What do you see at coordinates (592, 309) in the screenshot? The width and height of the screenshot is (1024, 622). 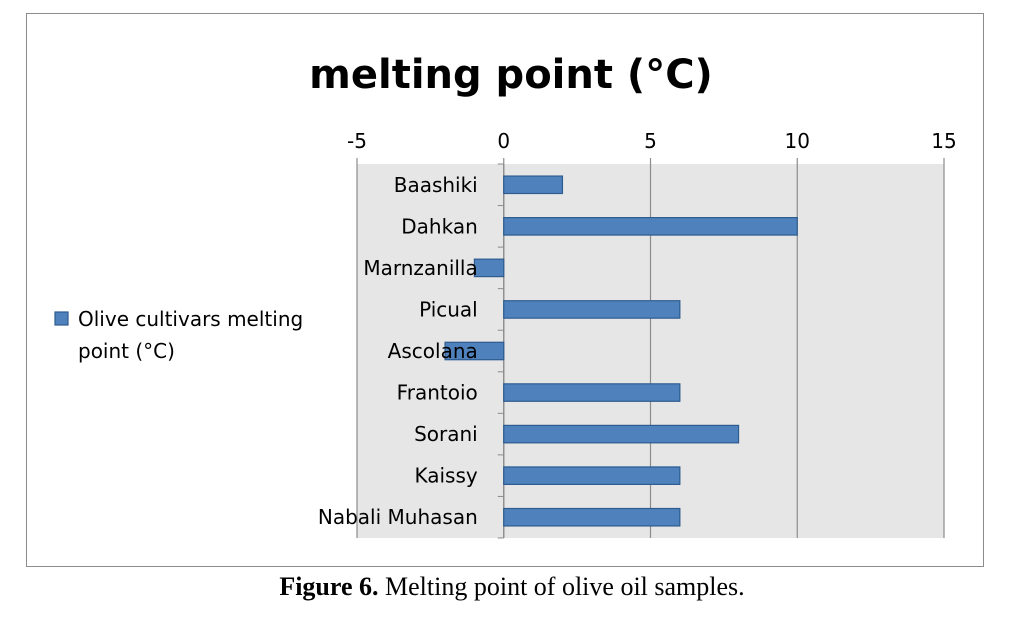 I see `bar-picual` at bounding box center [592, 309].